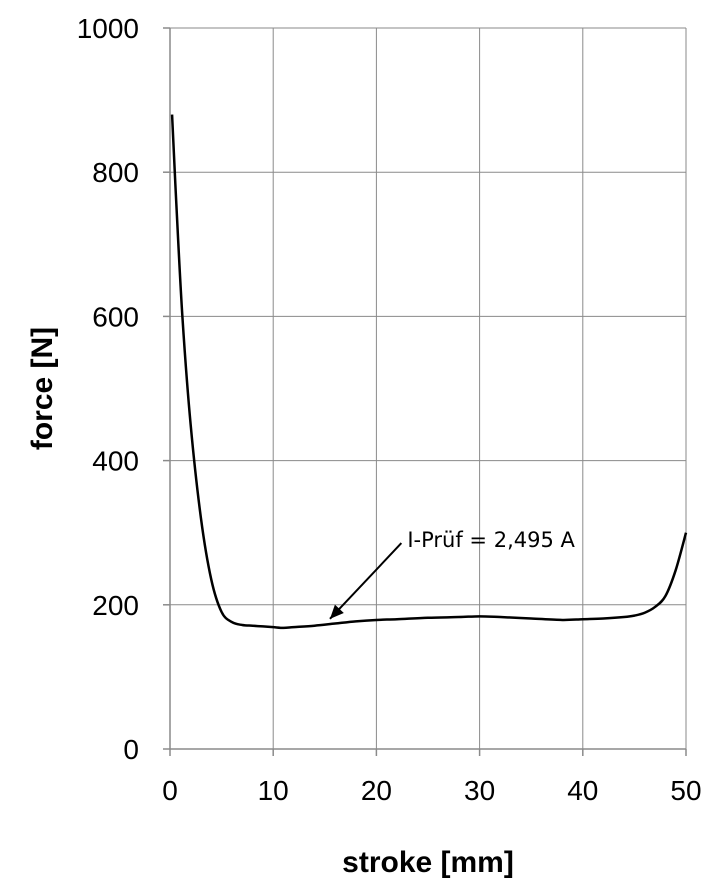  I want to click on y-tick-label: 800, so click(115, 172).